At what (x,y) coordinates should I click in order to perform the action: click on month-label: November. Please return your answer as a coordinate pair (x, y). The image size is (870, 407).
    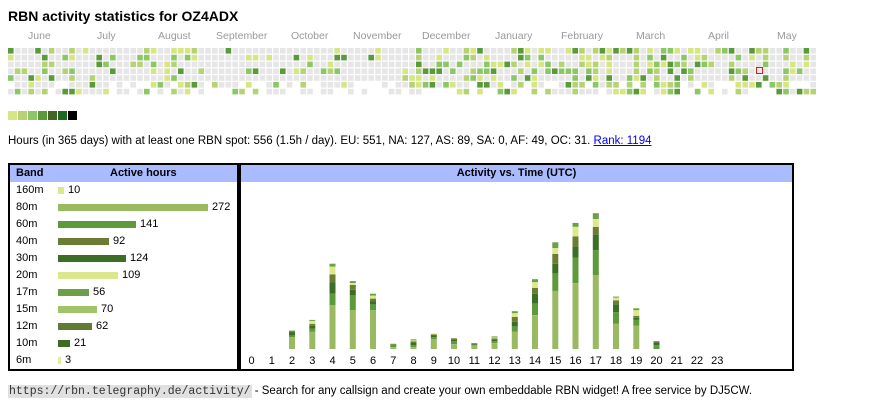
    Looking at the image, I should click on (377, 36).